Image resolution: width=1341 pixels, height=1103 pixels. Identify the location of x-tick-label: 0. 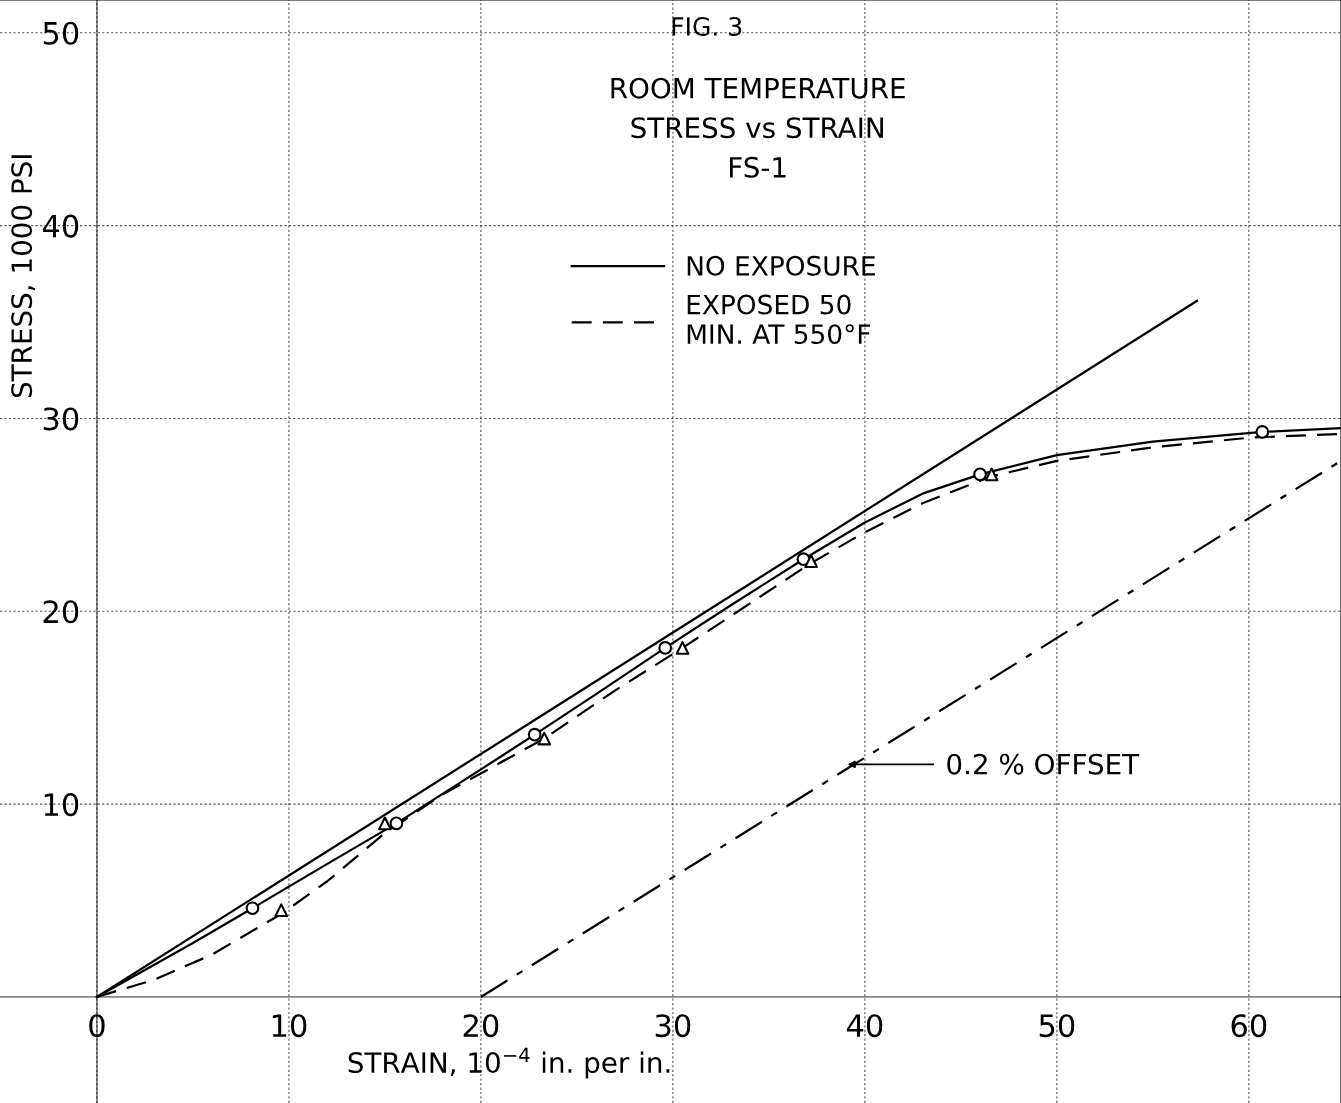
(97, 1026).